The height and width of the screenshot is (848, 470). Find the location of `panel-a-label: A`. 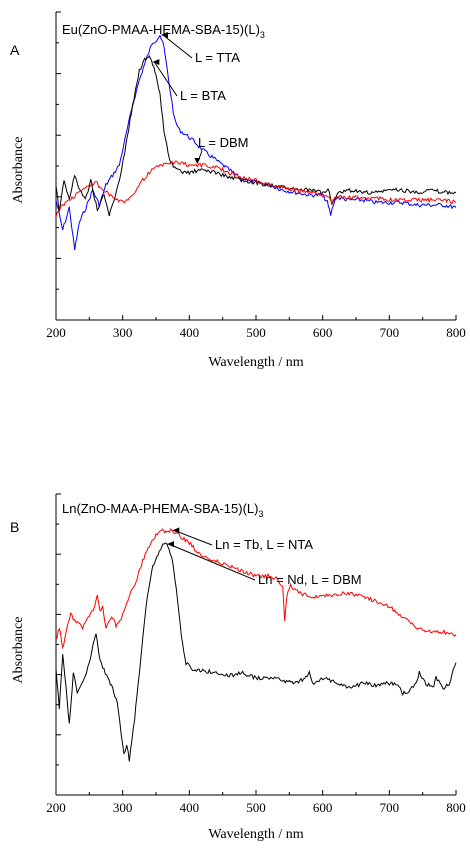

panel-a-label: A is located at coordinates (15, 50).